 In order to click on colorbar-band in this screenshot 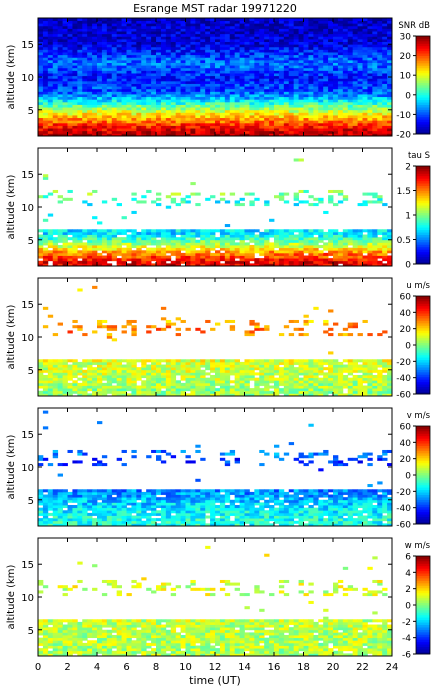, I will do `click(423, 197)`.